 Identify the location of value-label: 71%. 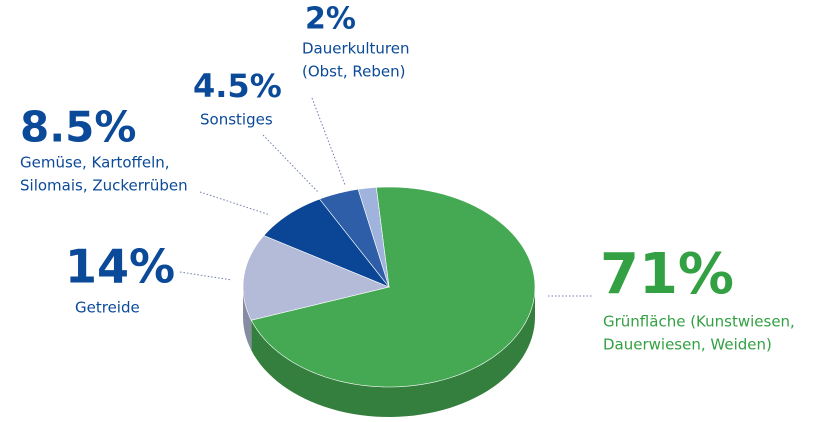
(667, 274).